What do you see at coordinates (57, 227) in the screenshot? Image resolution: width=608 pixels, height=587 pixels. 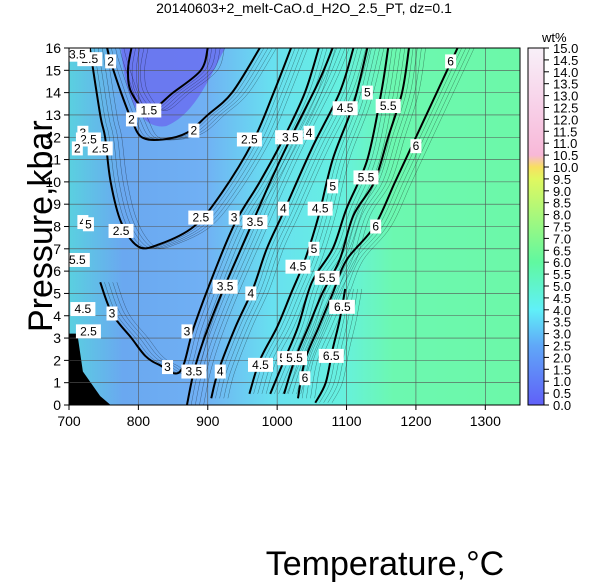 I see `y-tick-label: 8` at bounding box center [57, 227].